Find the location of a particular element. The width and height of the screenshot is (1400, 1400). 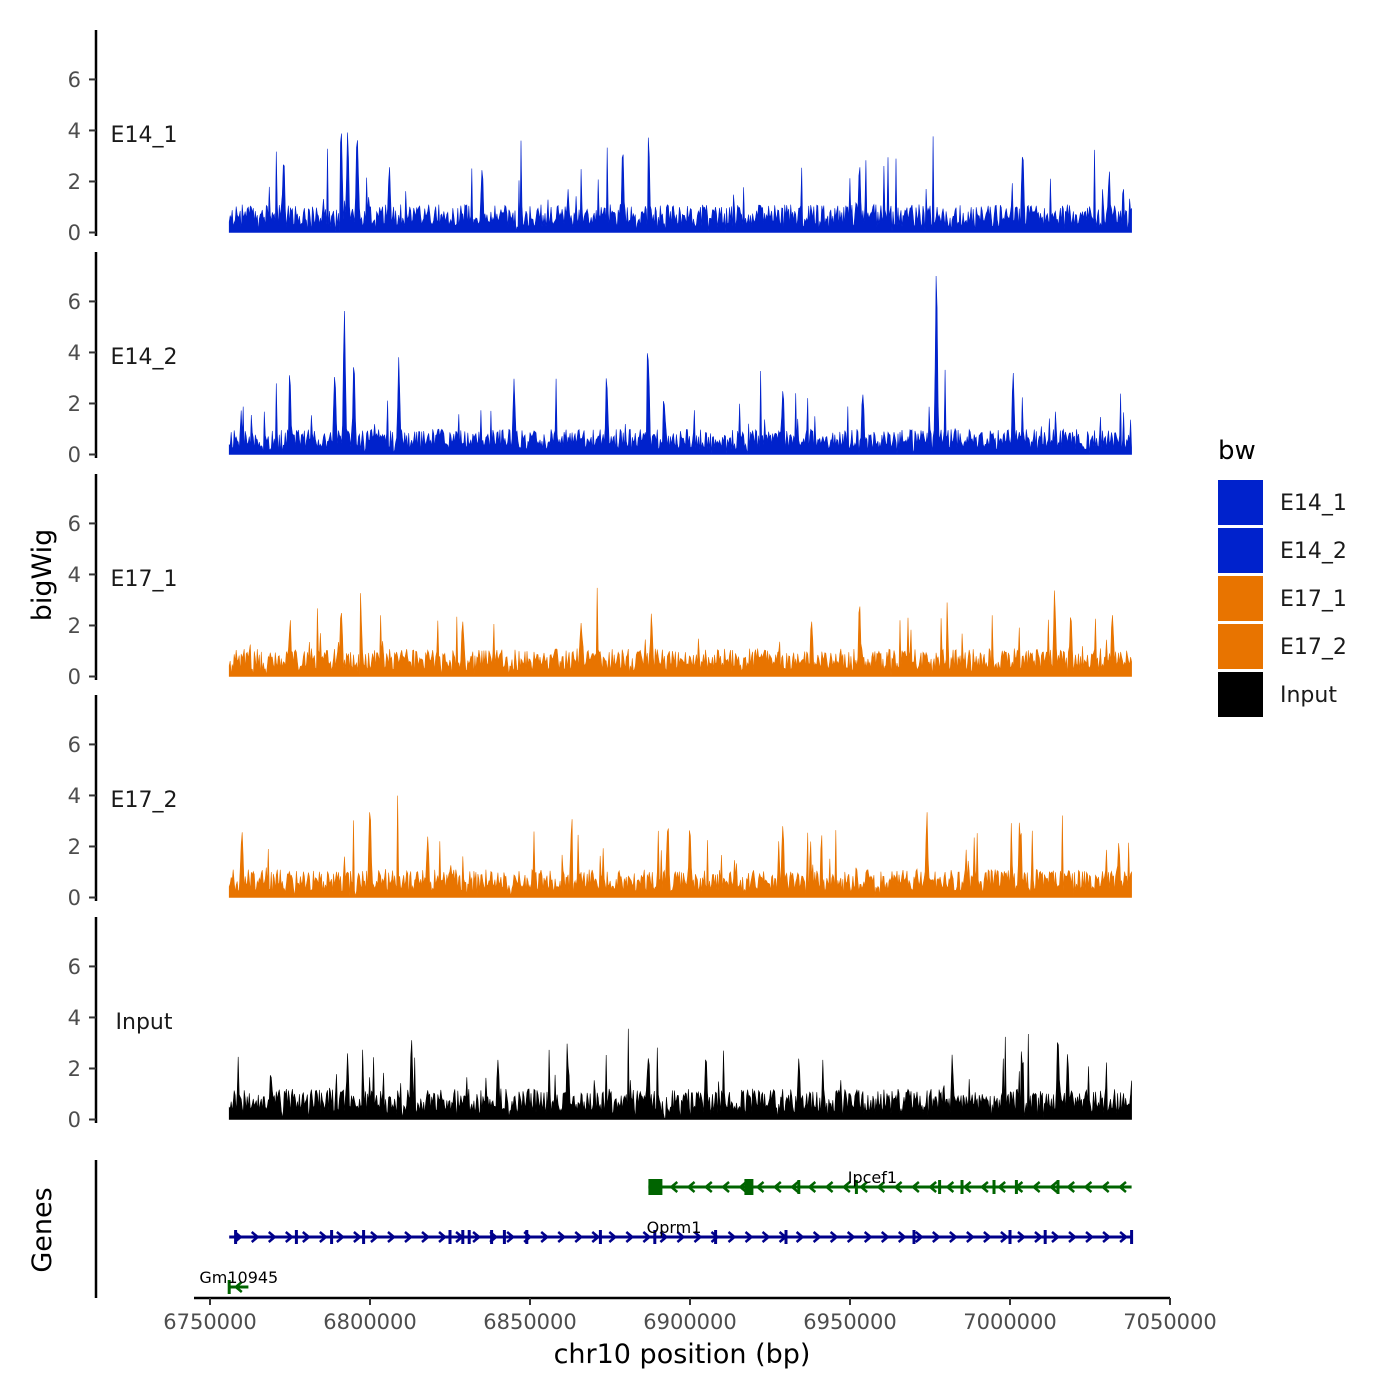

y-tick-label-E17_1-0: 0 is located at coordinates (74, 677).